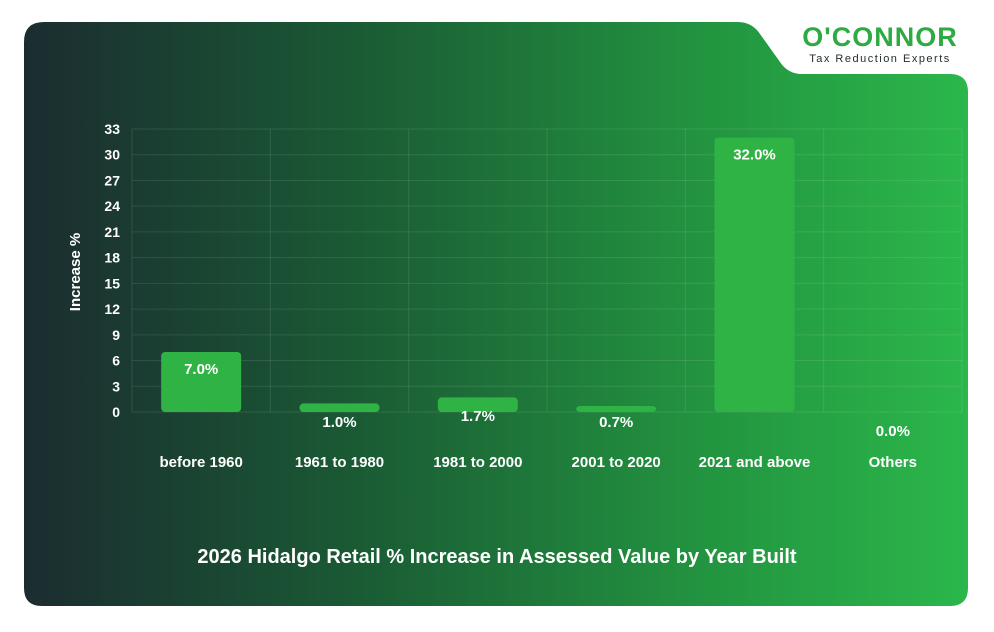  What do you see at coordinates (116, 361) in the screenshot?
I see `y-tick-label: 6` at bounding box center [116, 361].